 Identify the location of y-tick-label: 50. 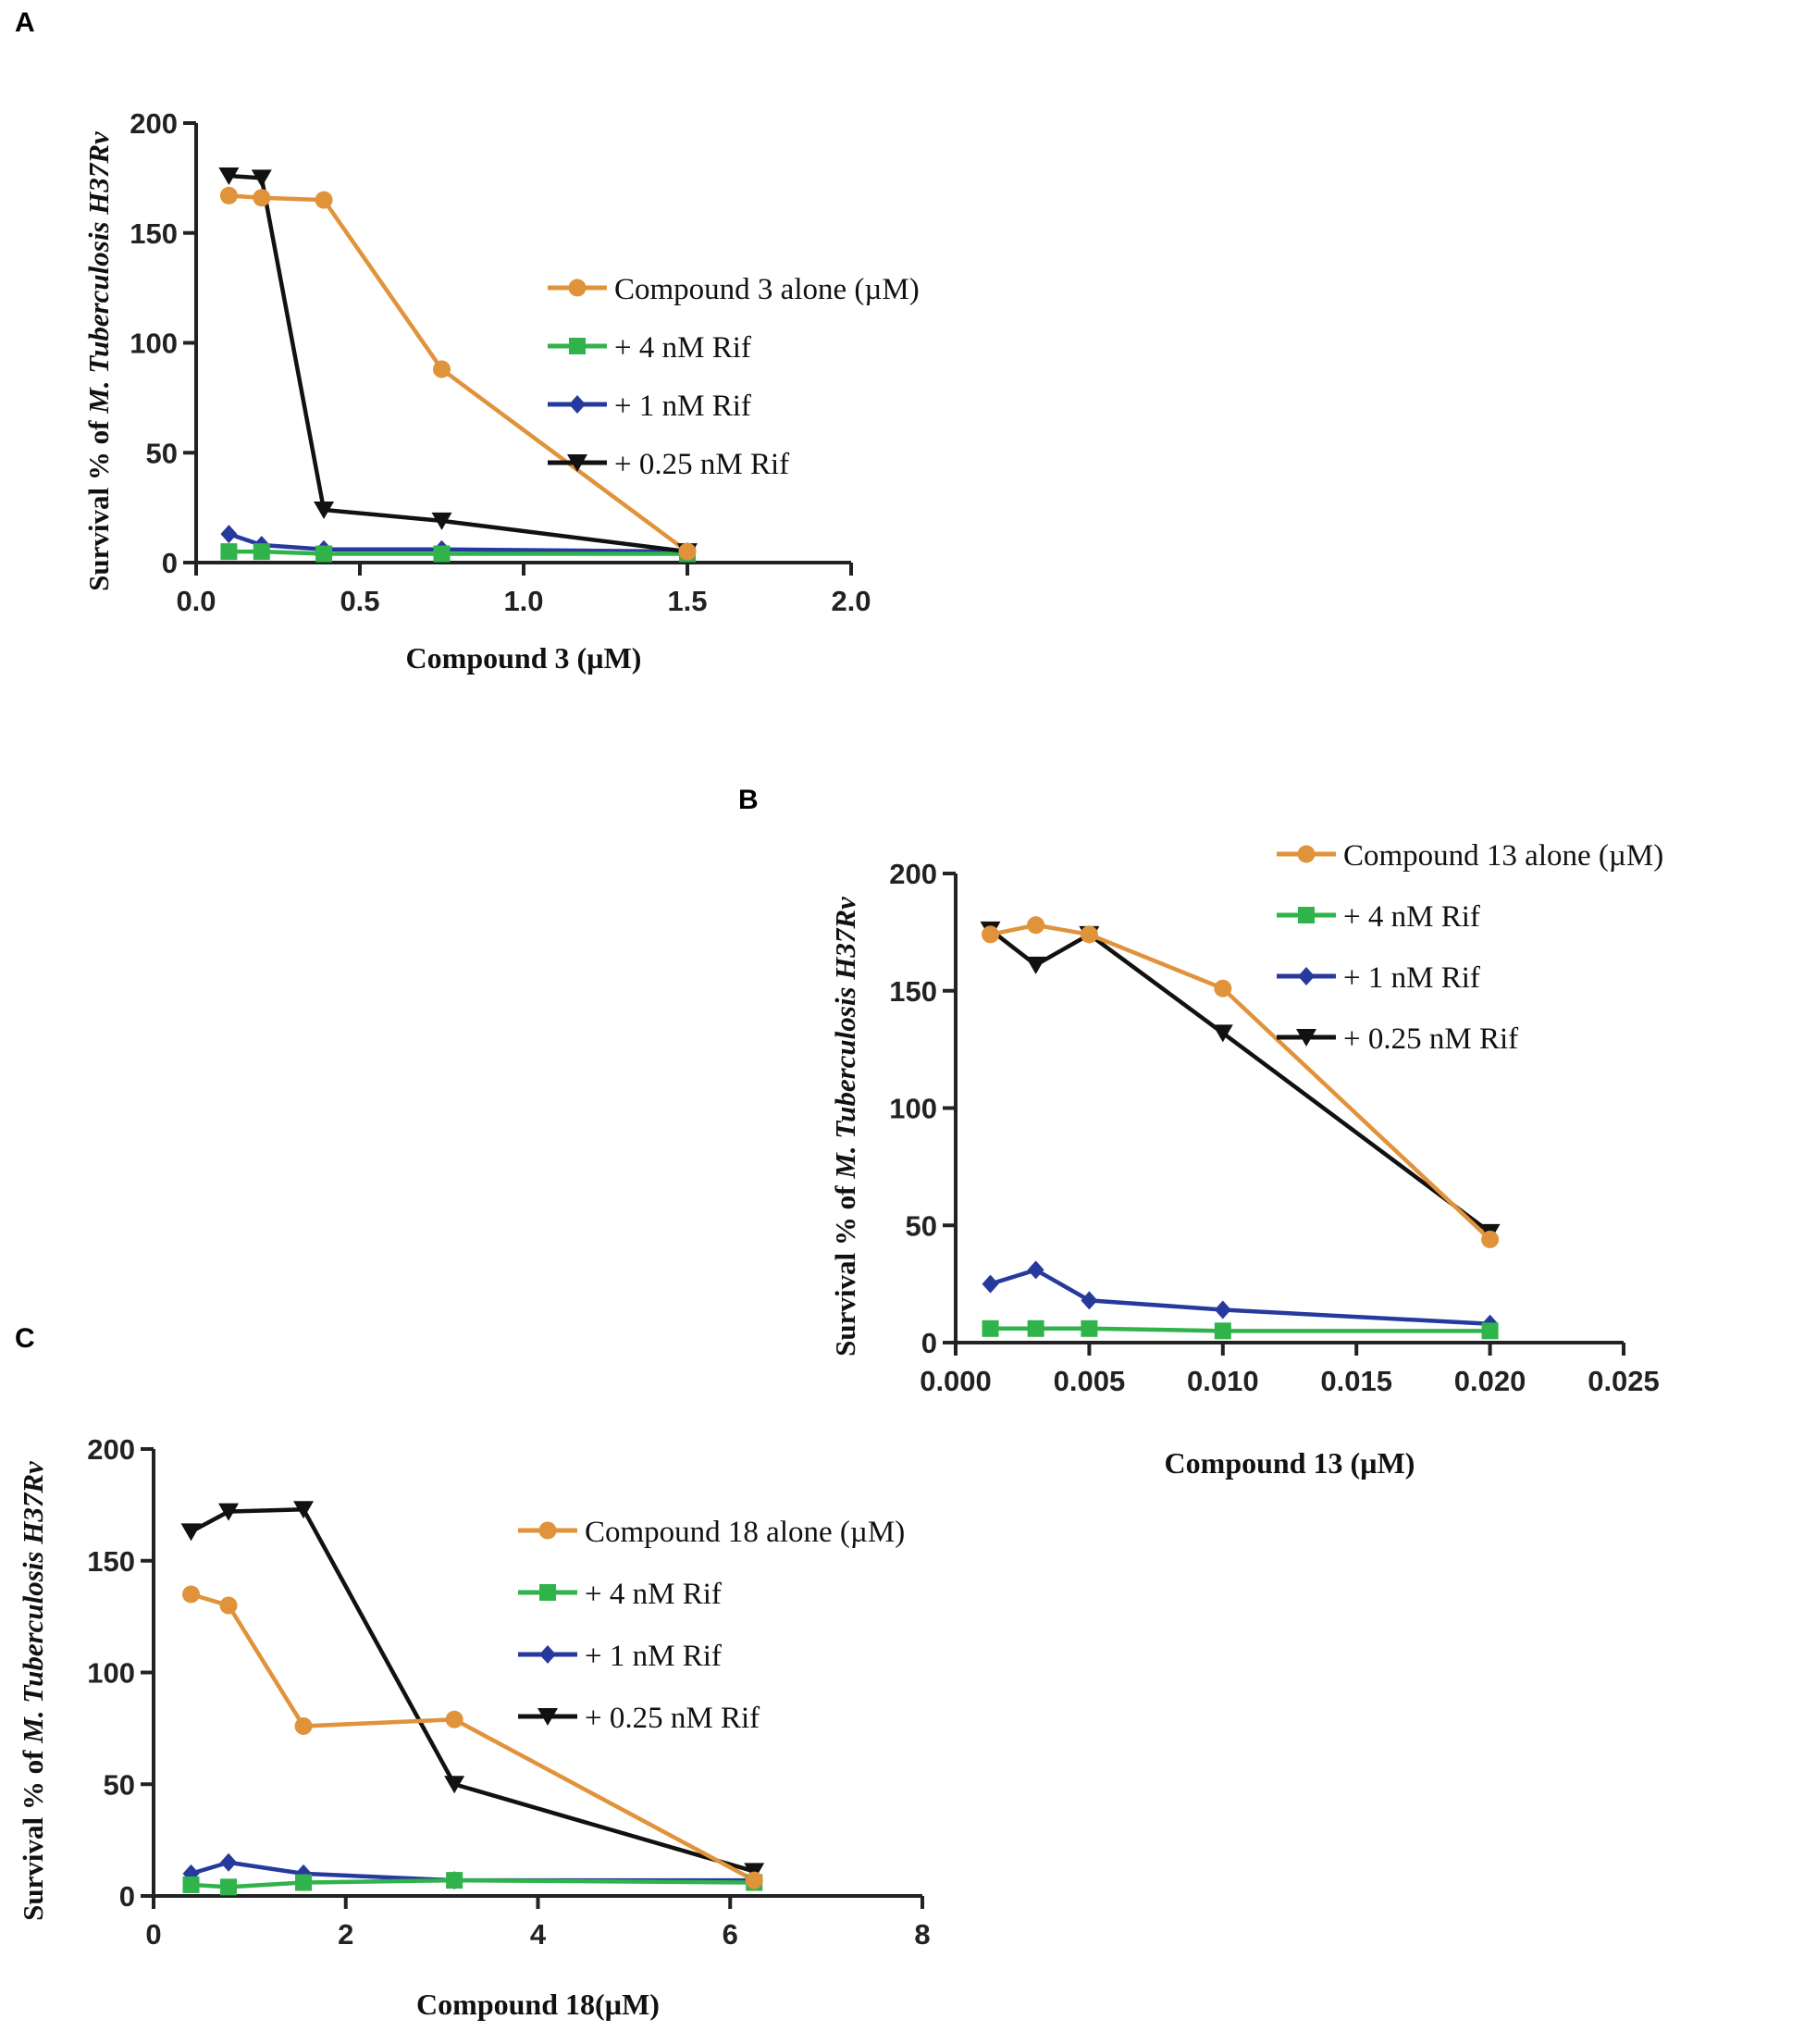
(119, 1784).